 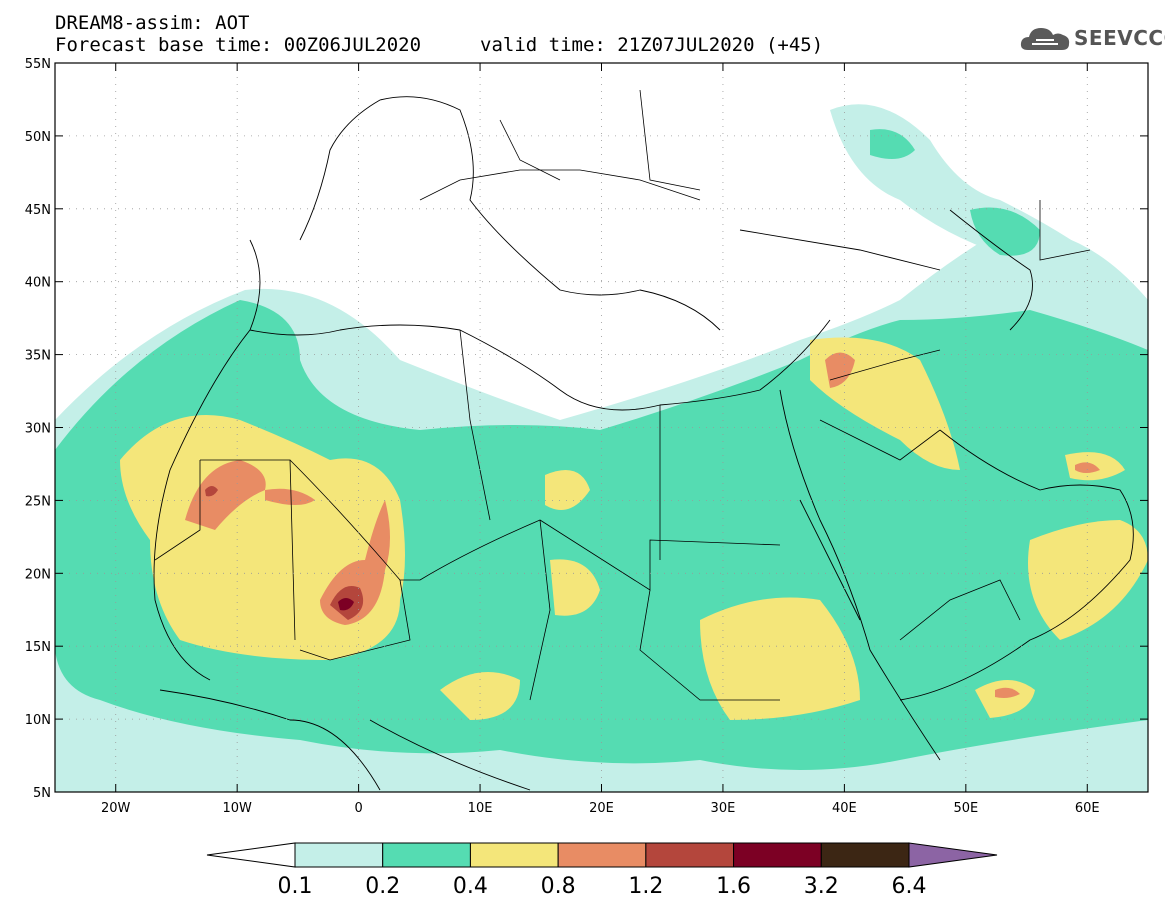 I want to click on lat-label: 30N, so click(x=38, y=429).